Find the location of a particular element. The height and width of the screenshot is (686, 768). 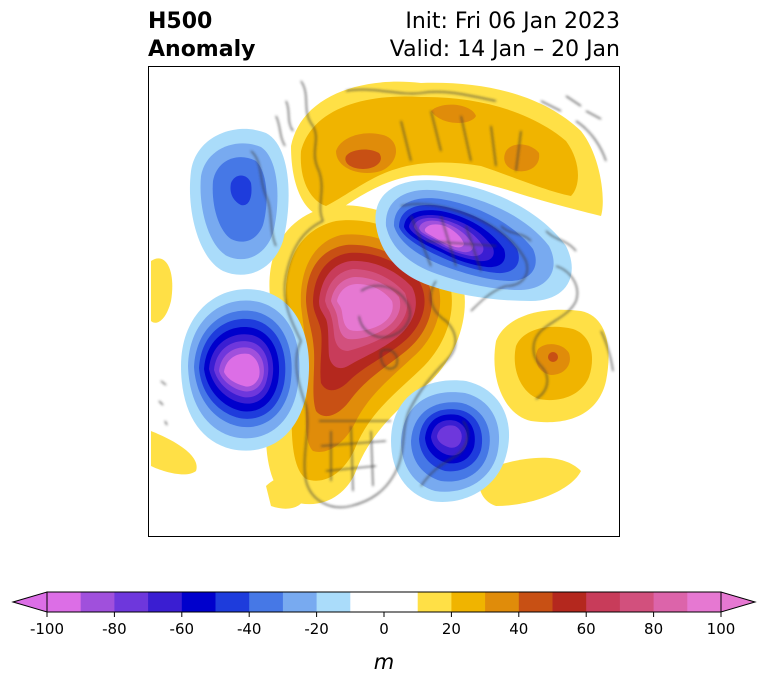

negative-anomaly-asia is located at coordinates (473, 240).